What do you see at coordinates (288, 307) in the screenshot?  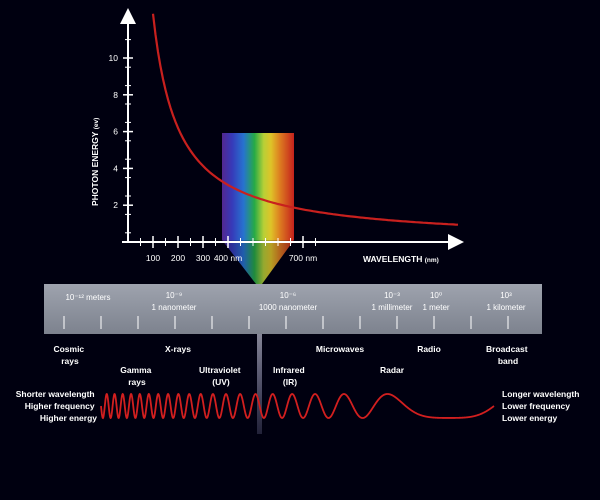 I see `scale-name-label: 1000 nanometer` at bounding box center [288, 307].